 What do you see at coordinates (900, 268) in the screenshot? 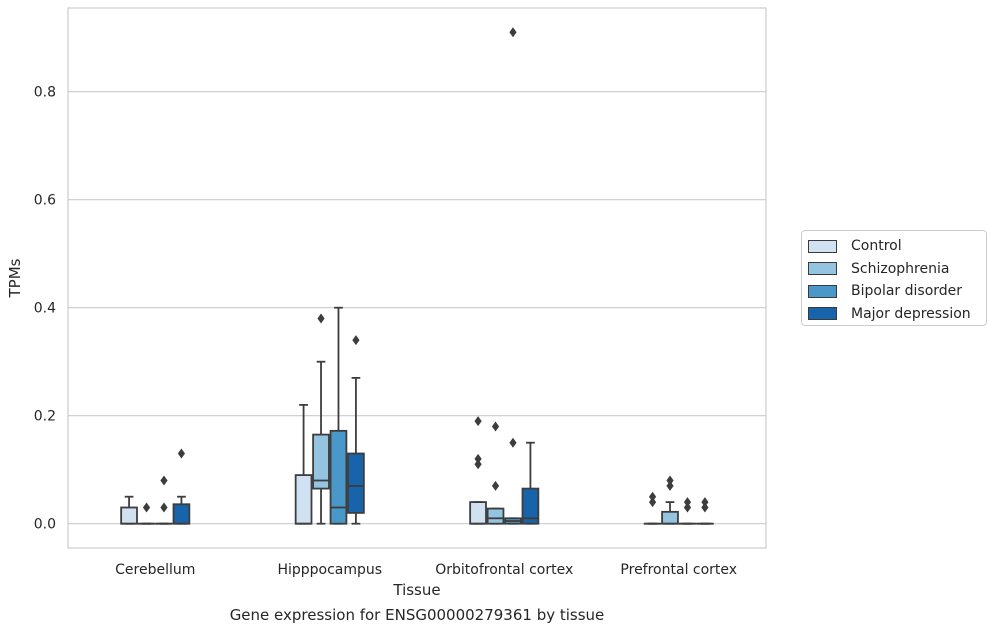
I see `legend-label-schizophrenia: Schizophrenia` at bounding box center [900, 268].